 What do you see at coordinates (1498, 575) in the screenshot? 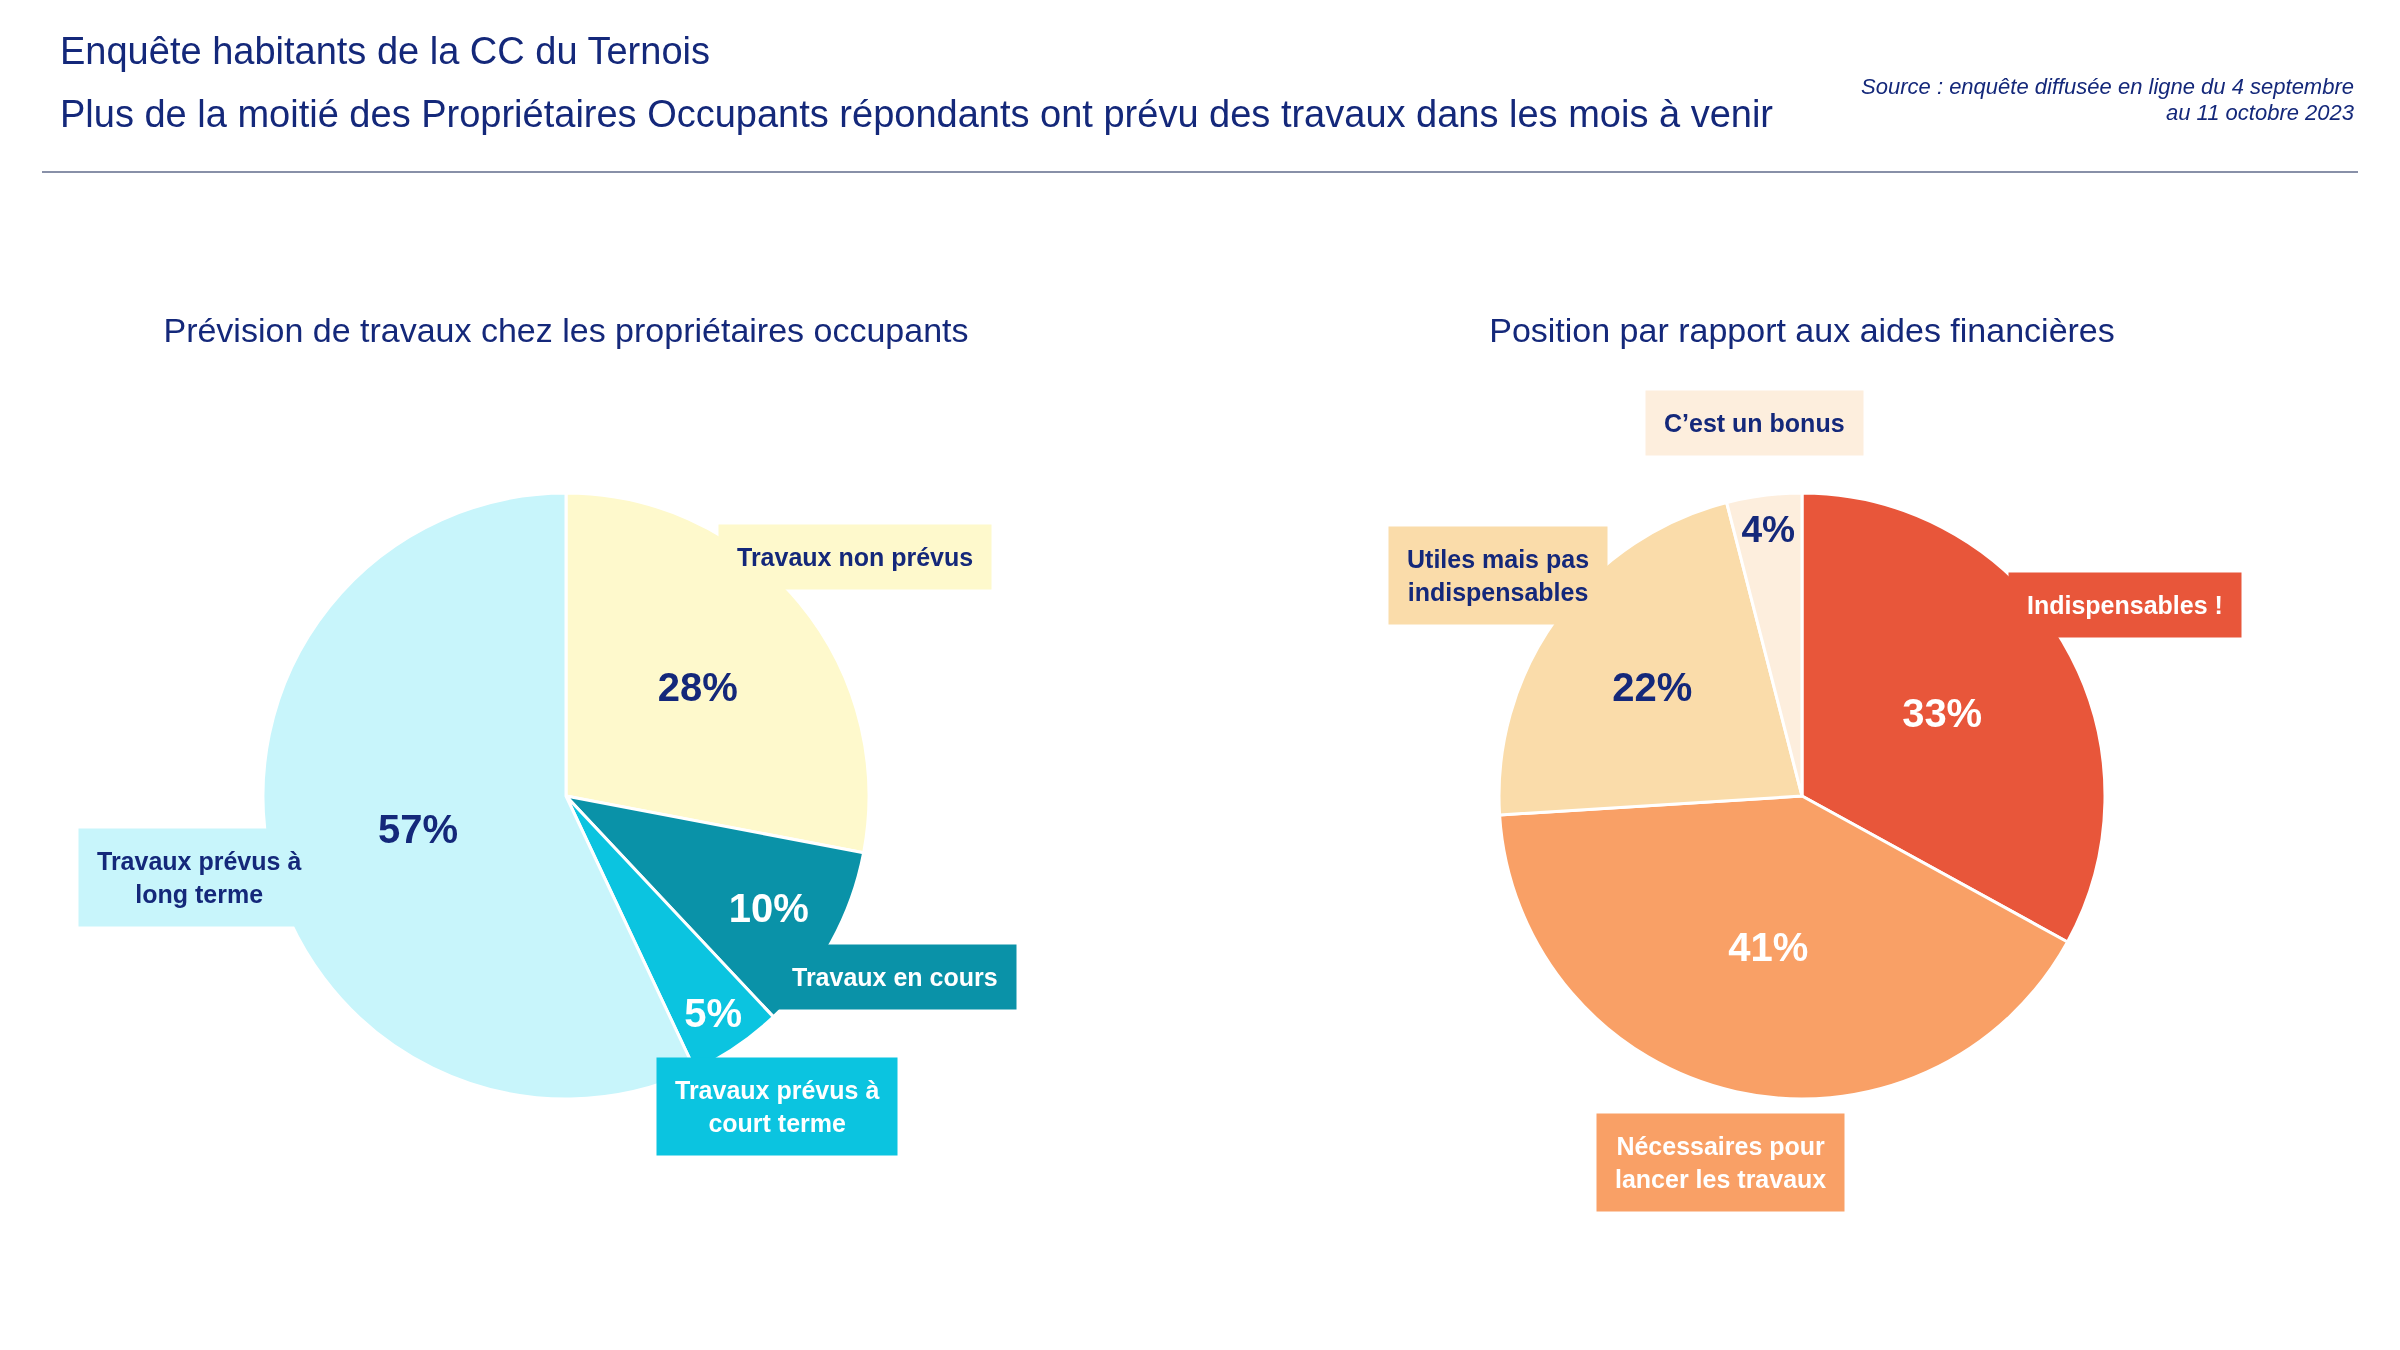
I see `slice-label: Utiles mais pas indispensables` at bounding box center [1498, 575].